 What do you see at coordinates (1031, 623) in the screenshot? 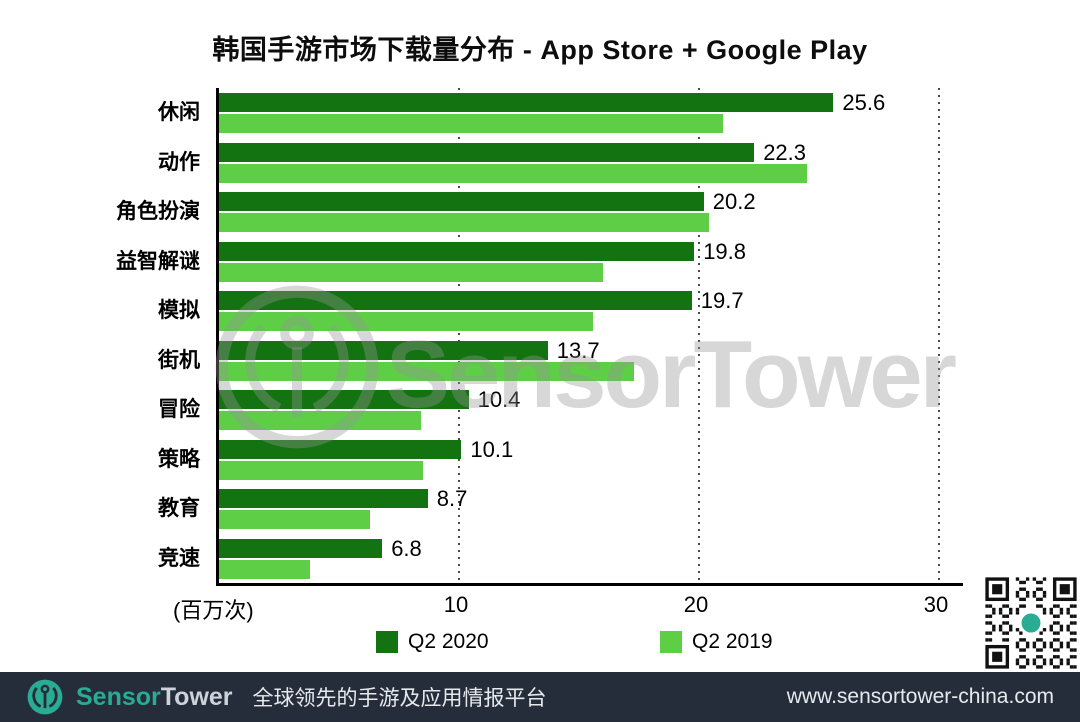
I see `qr-code` at bounding box center [1031, 623].